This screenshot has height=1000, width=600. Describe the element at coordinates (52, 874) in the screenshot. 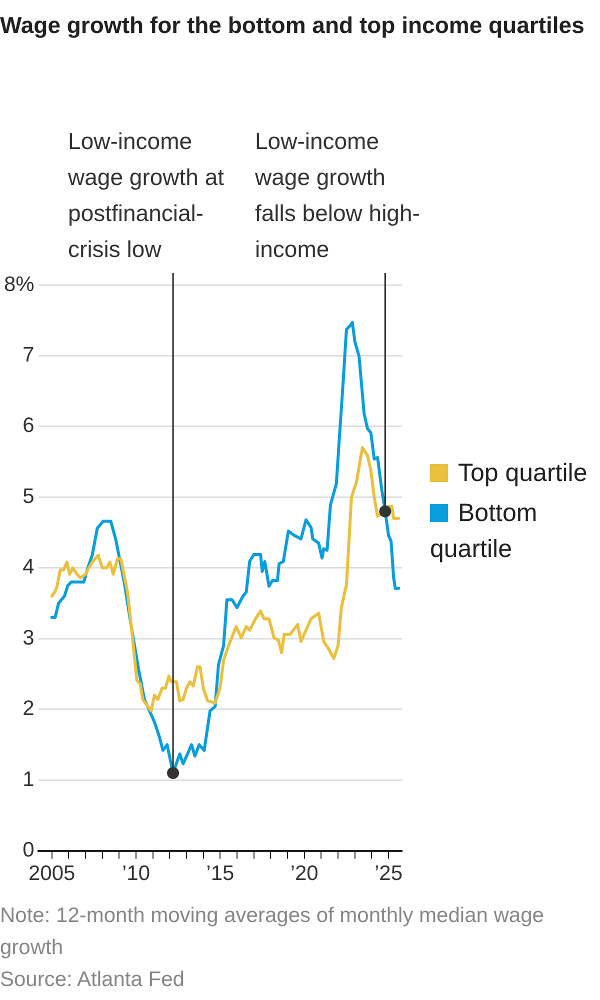

I see `x-tick-label: 2005` at that location.